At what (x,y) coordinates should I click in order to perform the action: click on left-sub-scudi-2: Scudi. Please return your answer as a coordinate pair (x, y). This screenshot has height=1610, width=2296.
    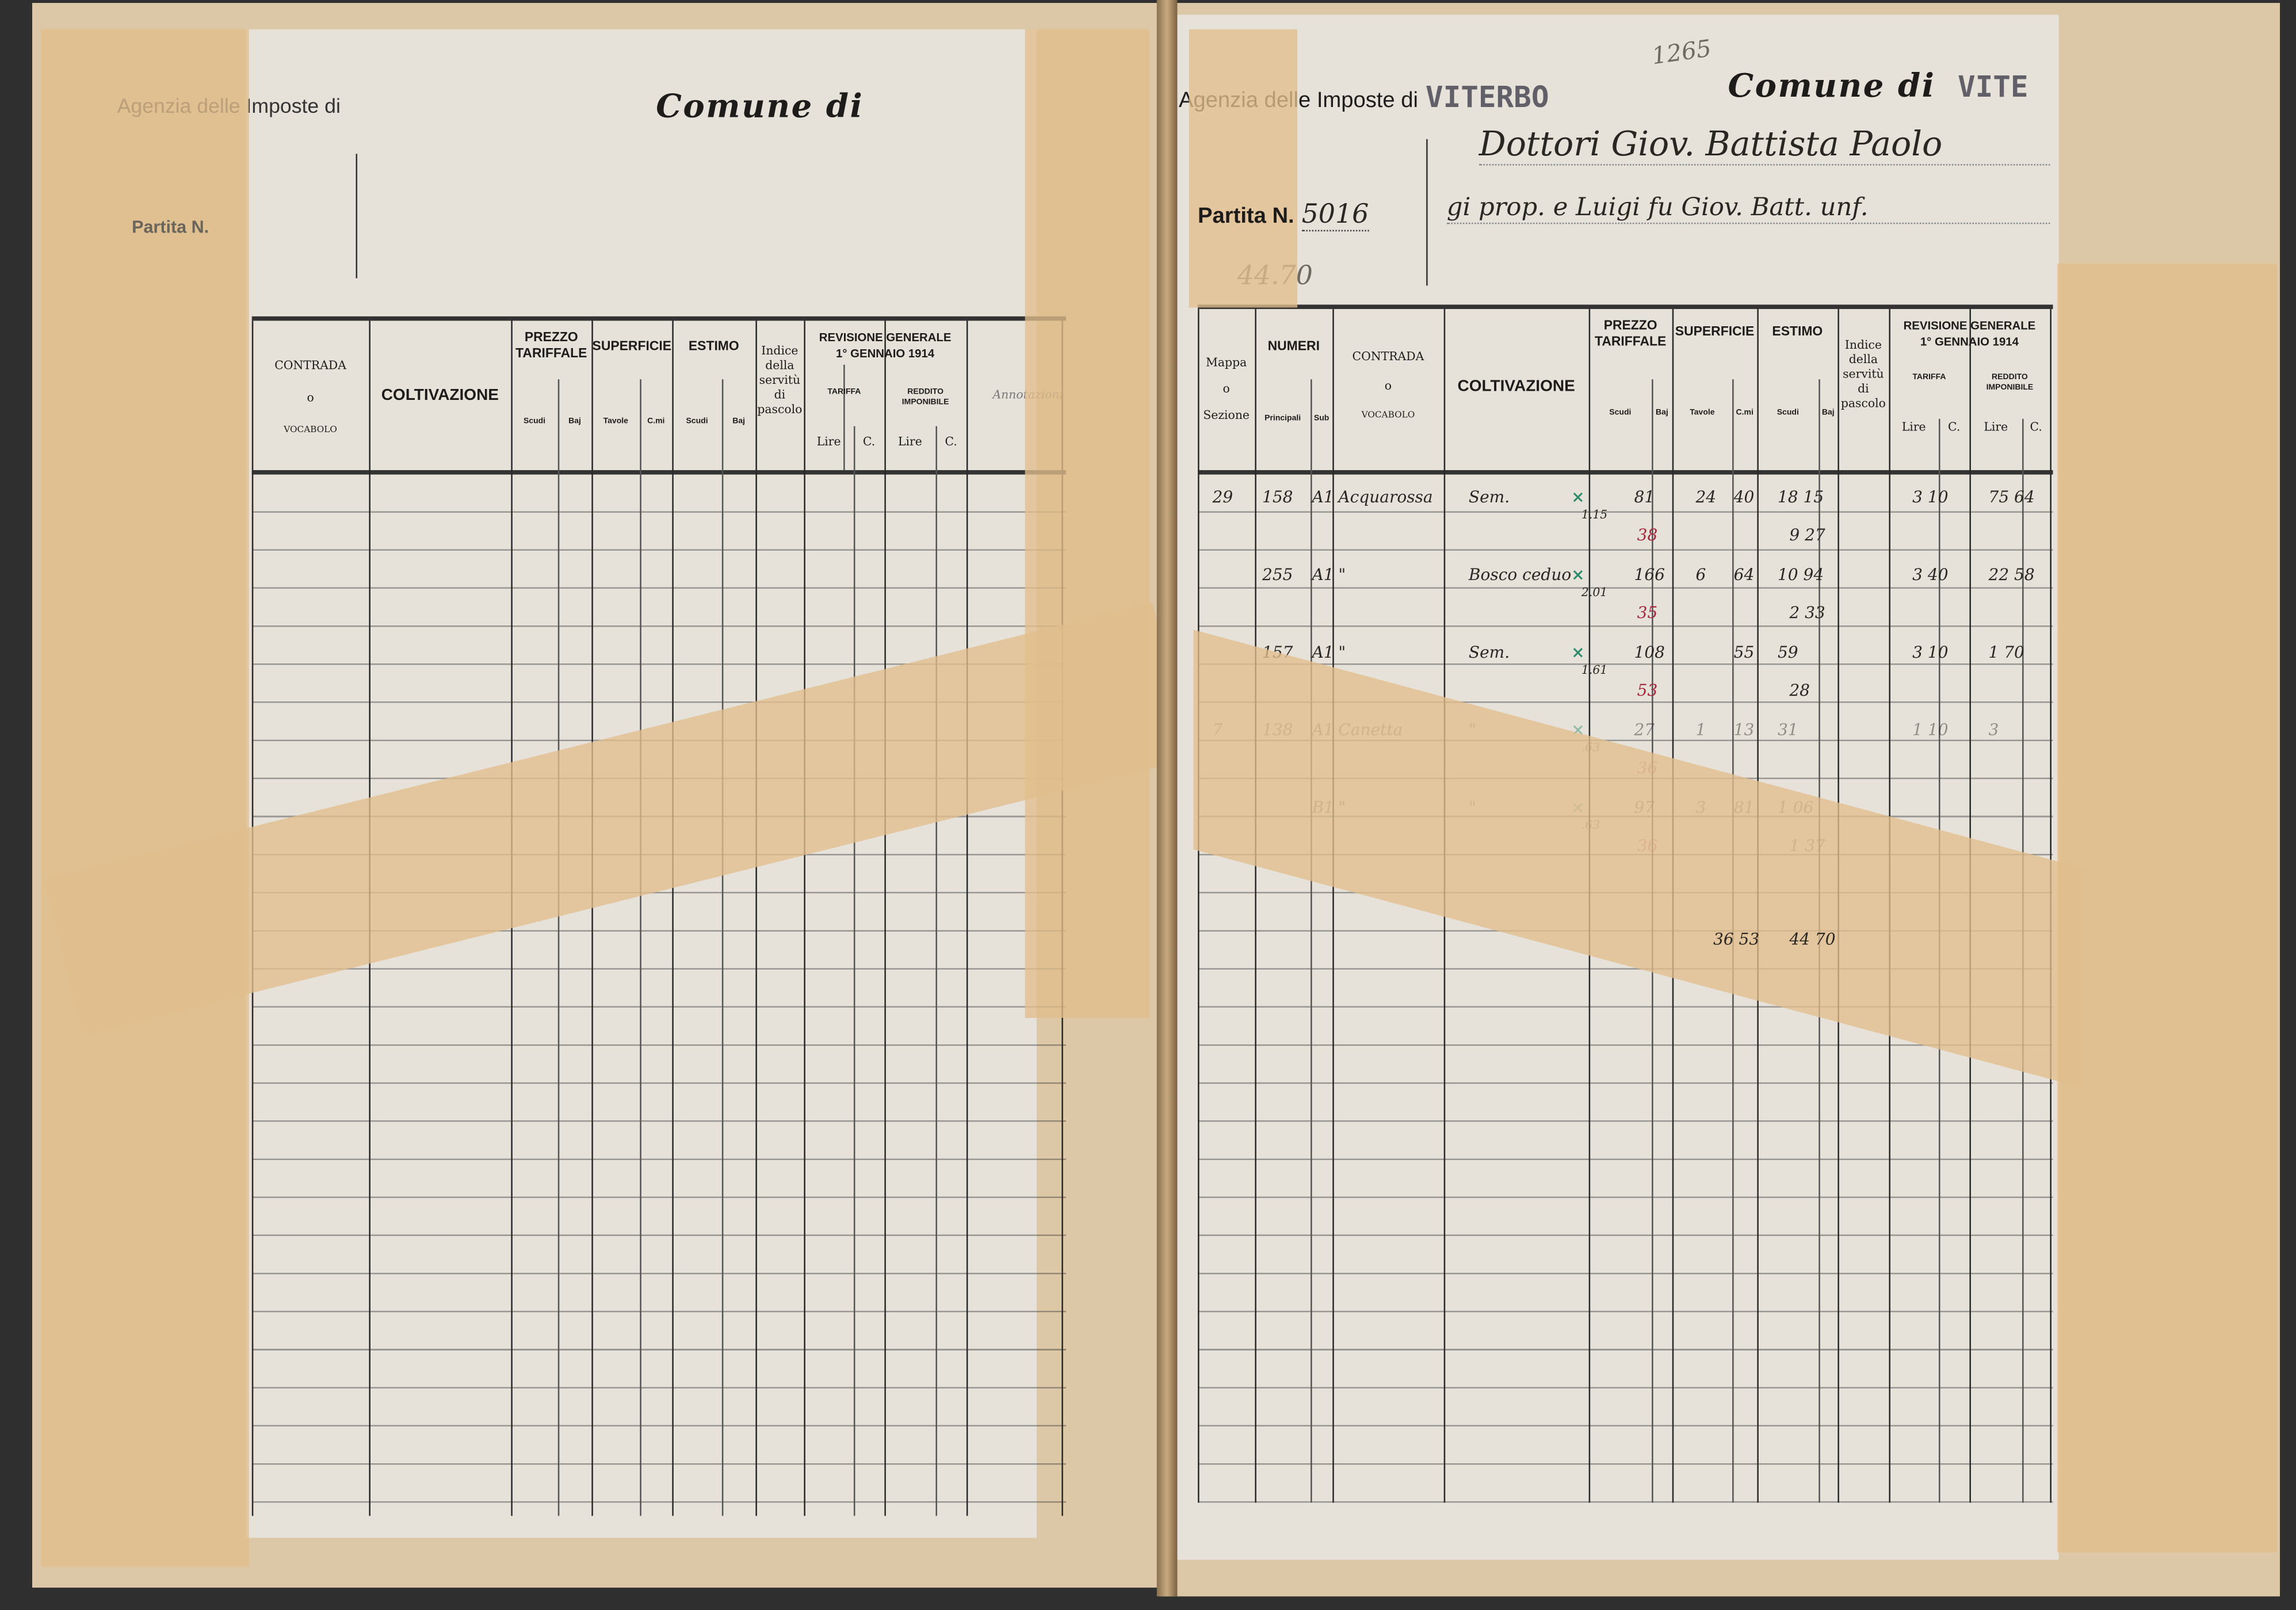
    Looking at the image, I should click on (697, 421).